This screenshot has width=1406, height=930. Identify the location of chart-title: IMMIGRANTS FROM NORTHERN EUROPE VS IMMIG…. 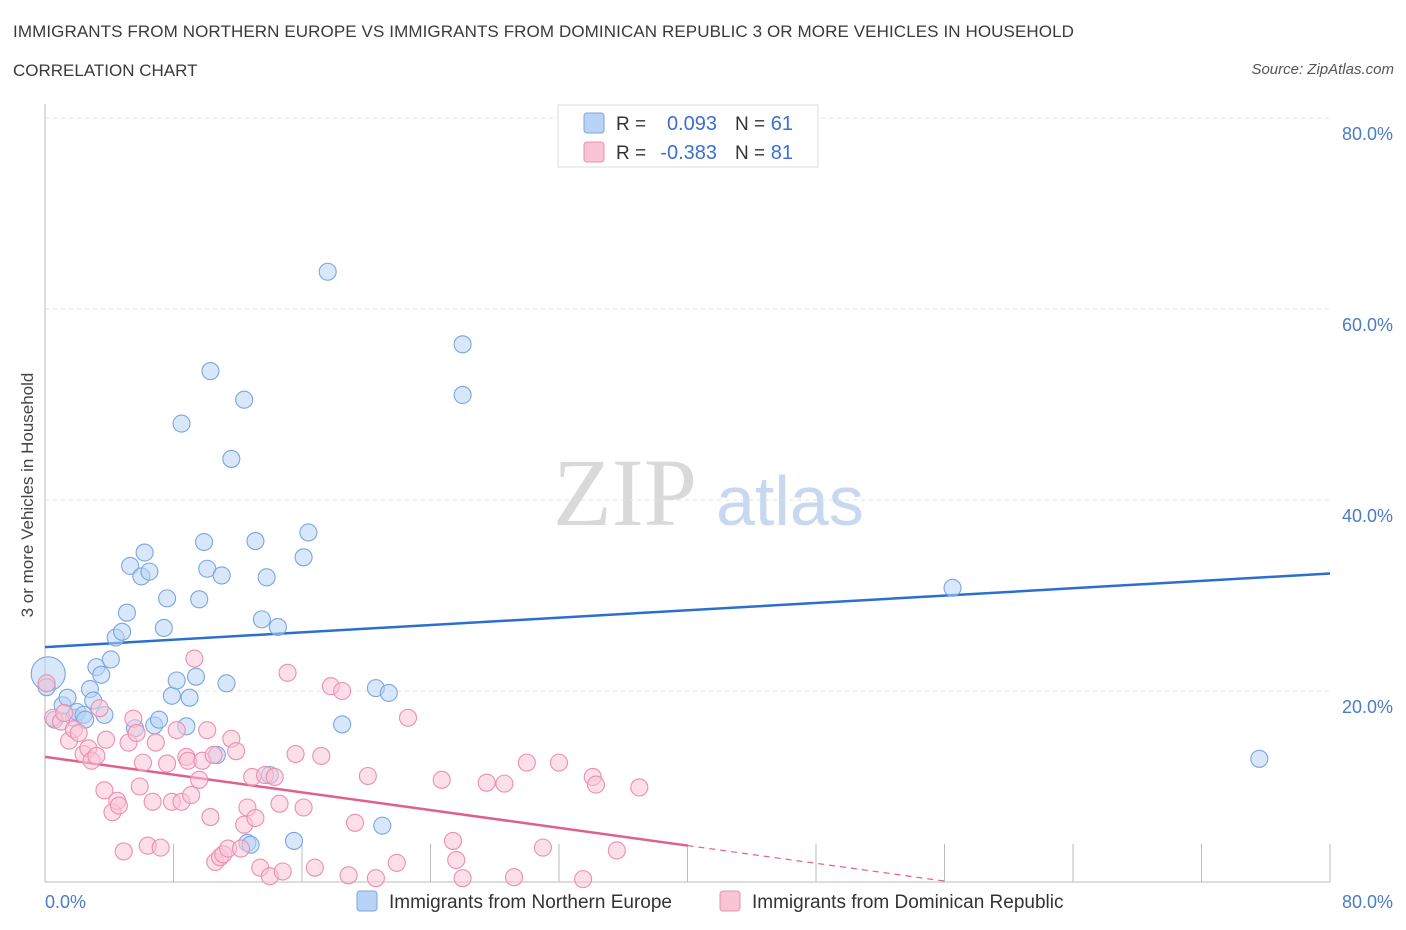
(544, 31).